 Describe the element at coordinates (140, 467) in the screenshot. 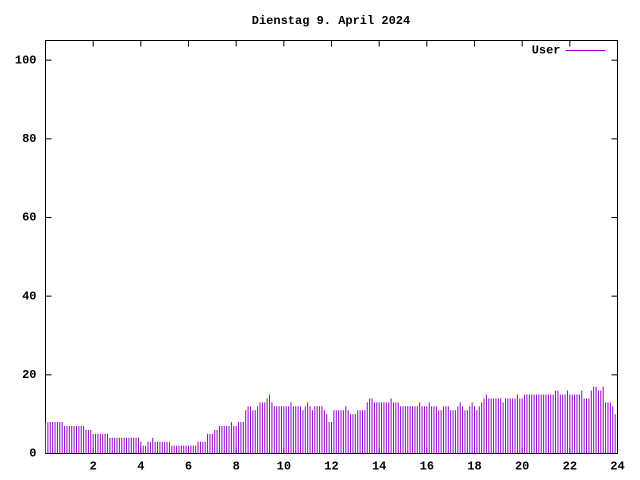

I see `x-tick-label: 4` at that location.